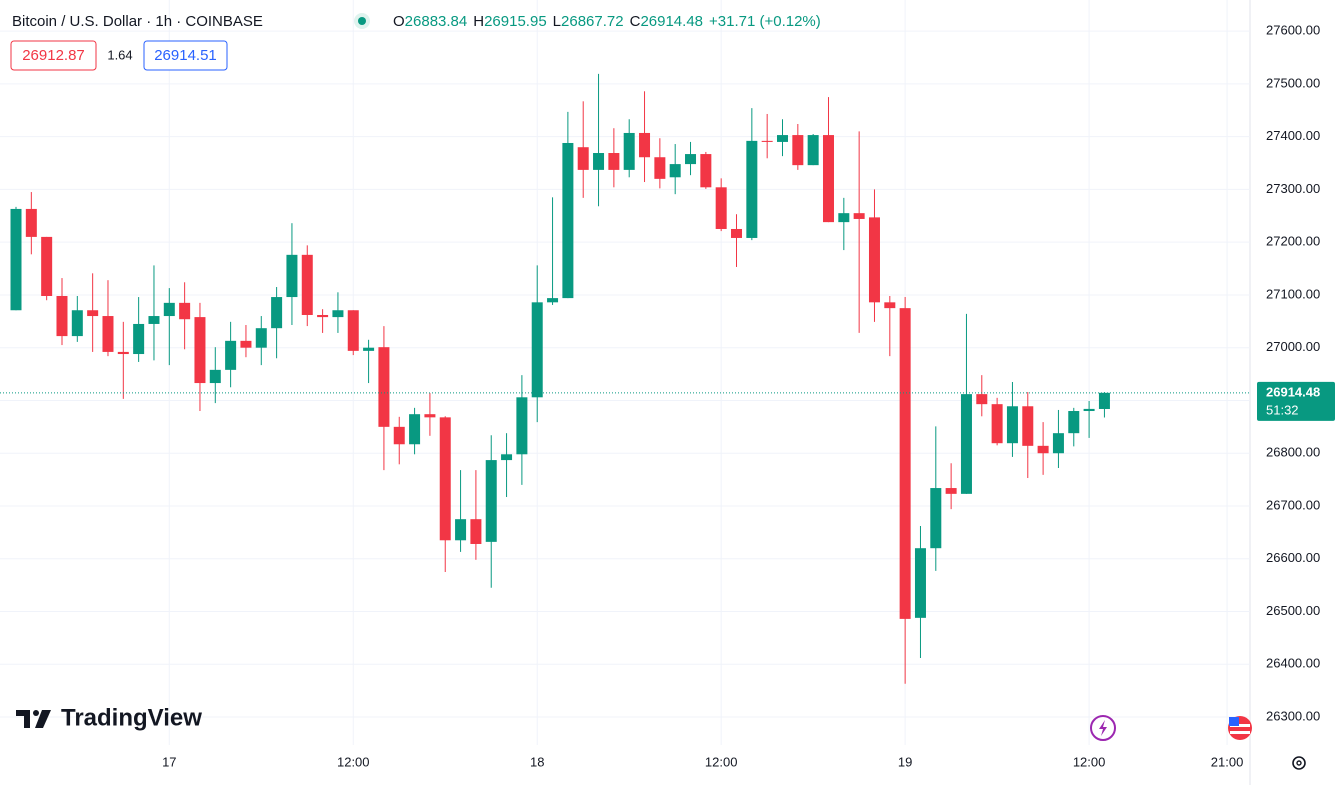 The width and height of the screenshot is (1338, 785). What do you see at coordinates (1293, 82) in the screenshot?
I see `y-tick-label: 27500.00` at bounding box center [1293, 82].